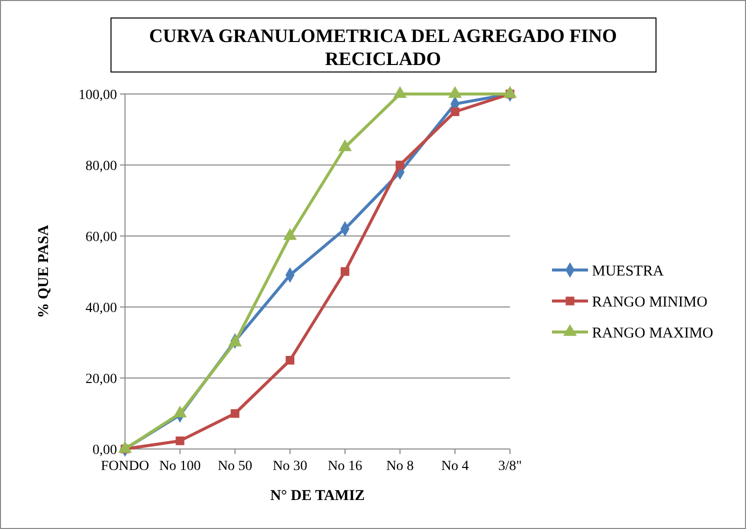 Image resolution: width=746 pixels, height=529 pixels. I want to click on y-tick-label: 0,00, so click(104, 450).